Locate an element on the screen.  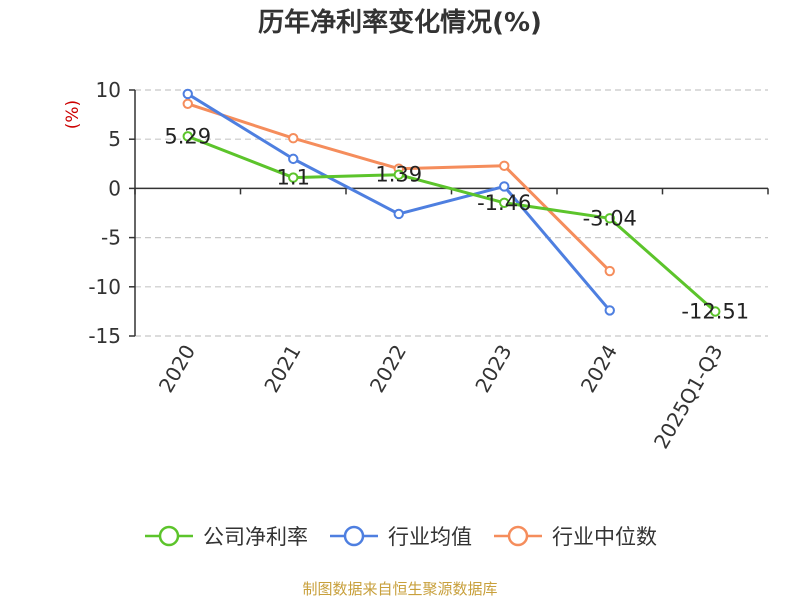
legend-item: 行业均值 is located at coordinates (400, 536).